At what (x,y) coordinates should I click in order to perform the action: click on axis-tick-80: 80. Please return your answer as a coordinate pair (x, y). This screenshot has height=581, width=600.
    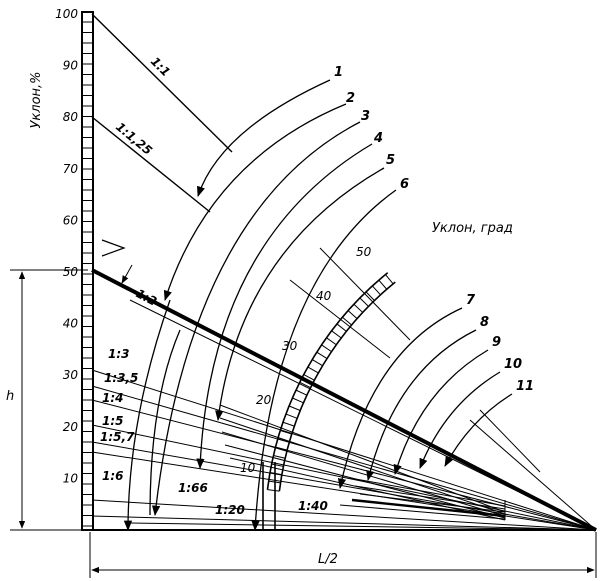
    Looking at the image, I should click on (71, 117).